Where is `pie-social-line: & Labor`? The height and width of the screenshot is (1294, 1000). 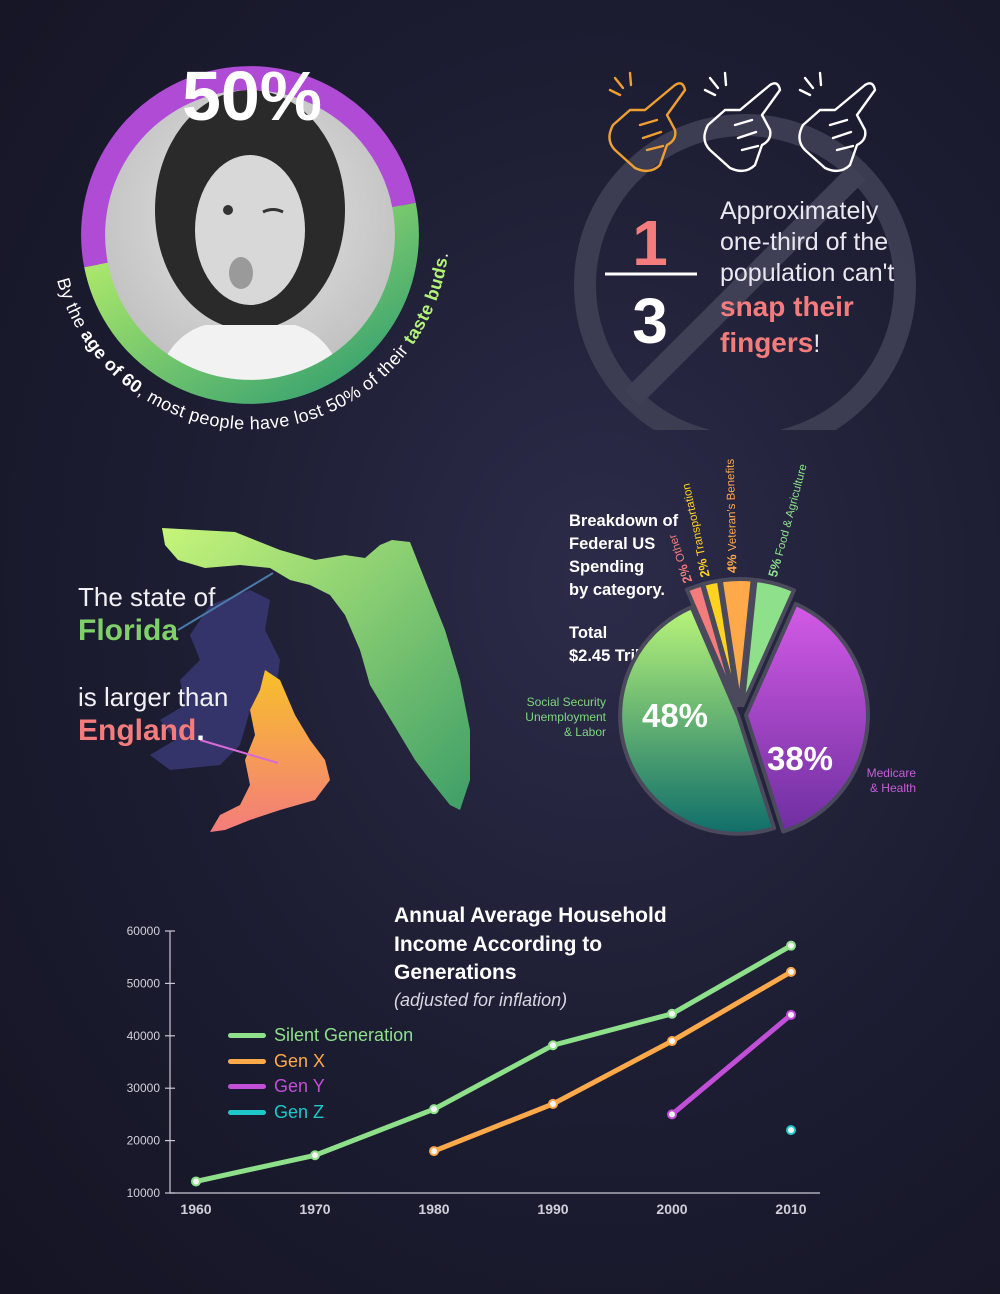
pie-social-line: & Labor is located at coordinates (584, 732).